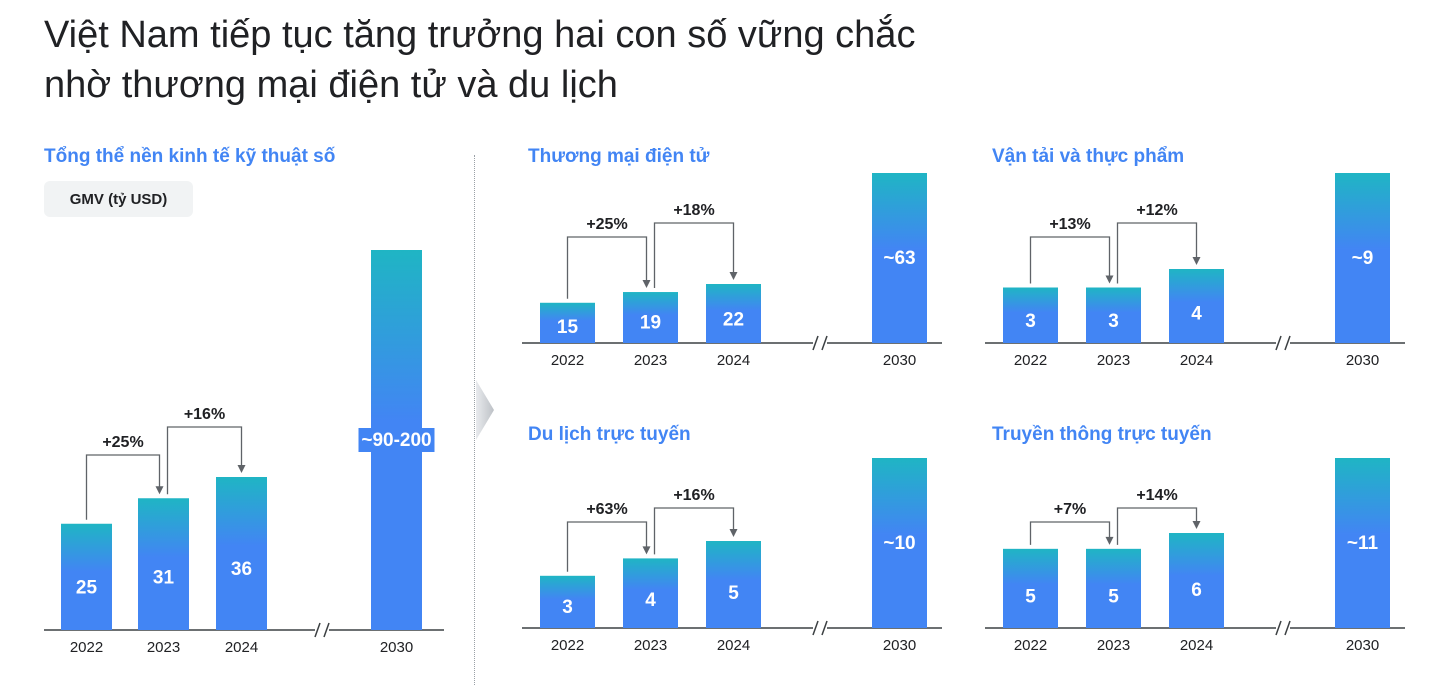 The width and height of the screenshot is (1429, 685). Describe the element at coordinates (1113, 321) in the screenshot. I see `data-label-2023: 3` at that location.